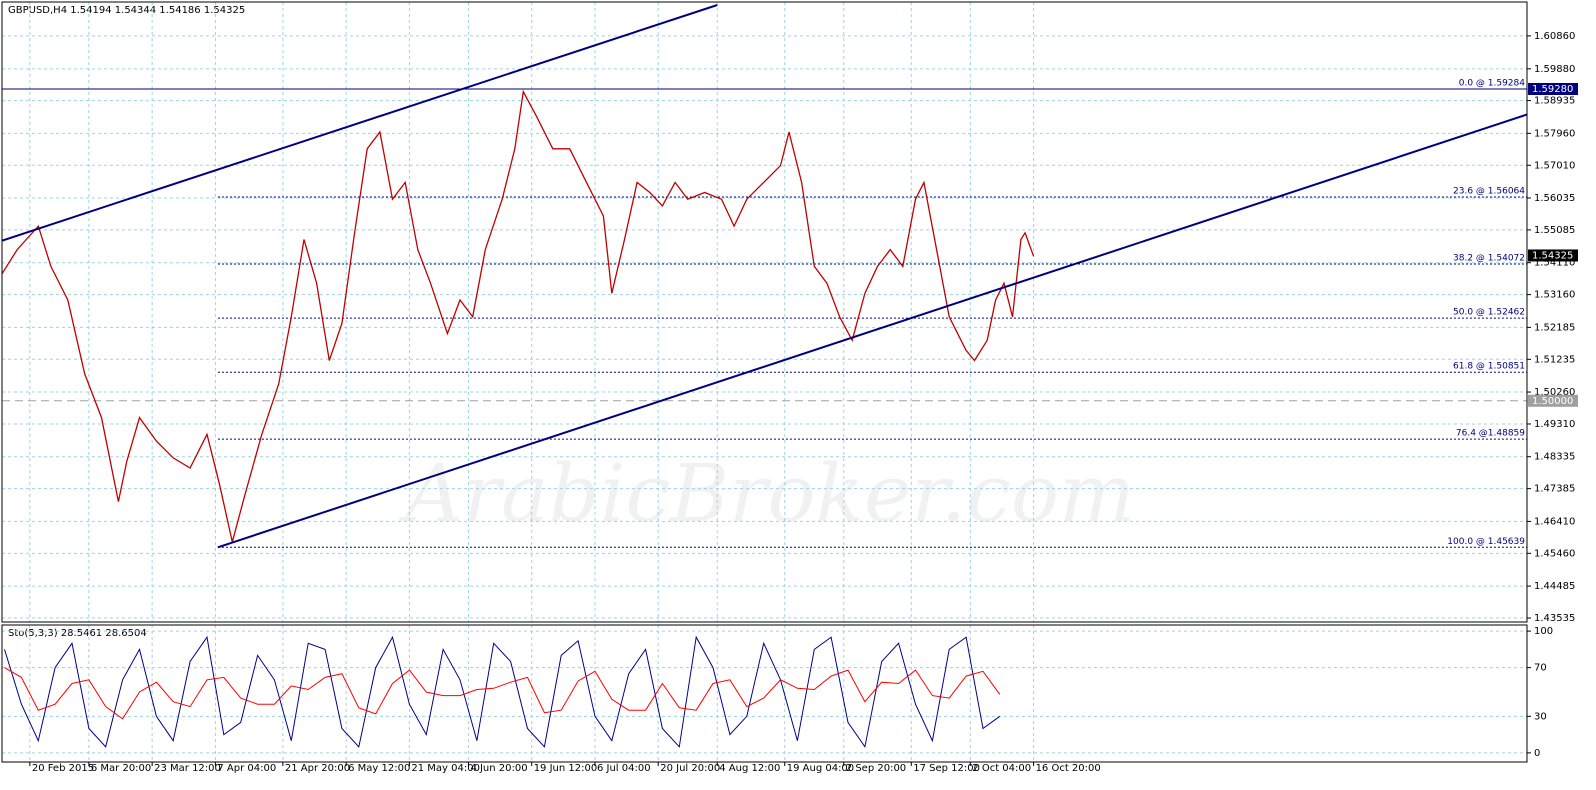  What do you see at coordinates (820, 768) in the screenshot?
I see `x-tick-label: 19 Aug 04:00` at bounding box center [820, 768].